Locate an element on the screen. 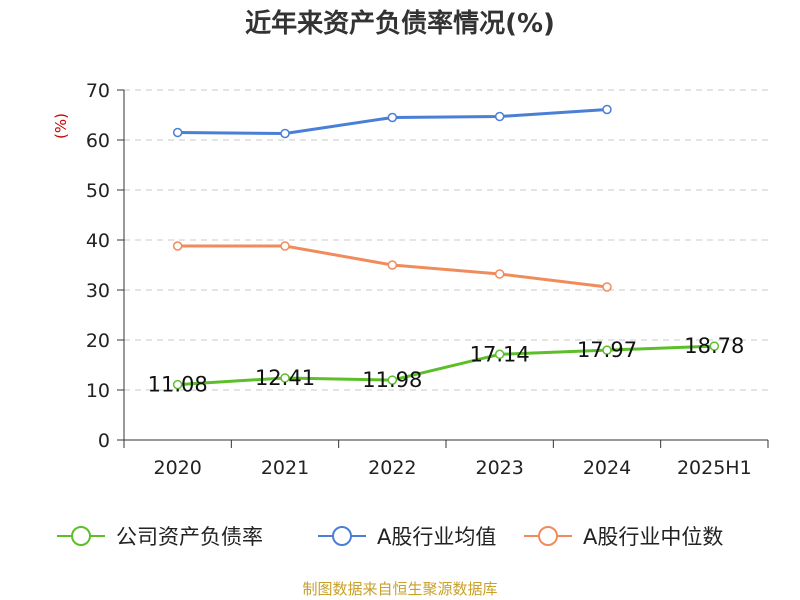  chart-title: 近年来资产负债率情况(%) is located at coordinates (400, 23).